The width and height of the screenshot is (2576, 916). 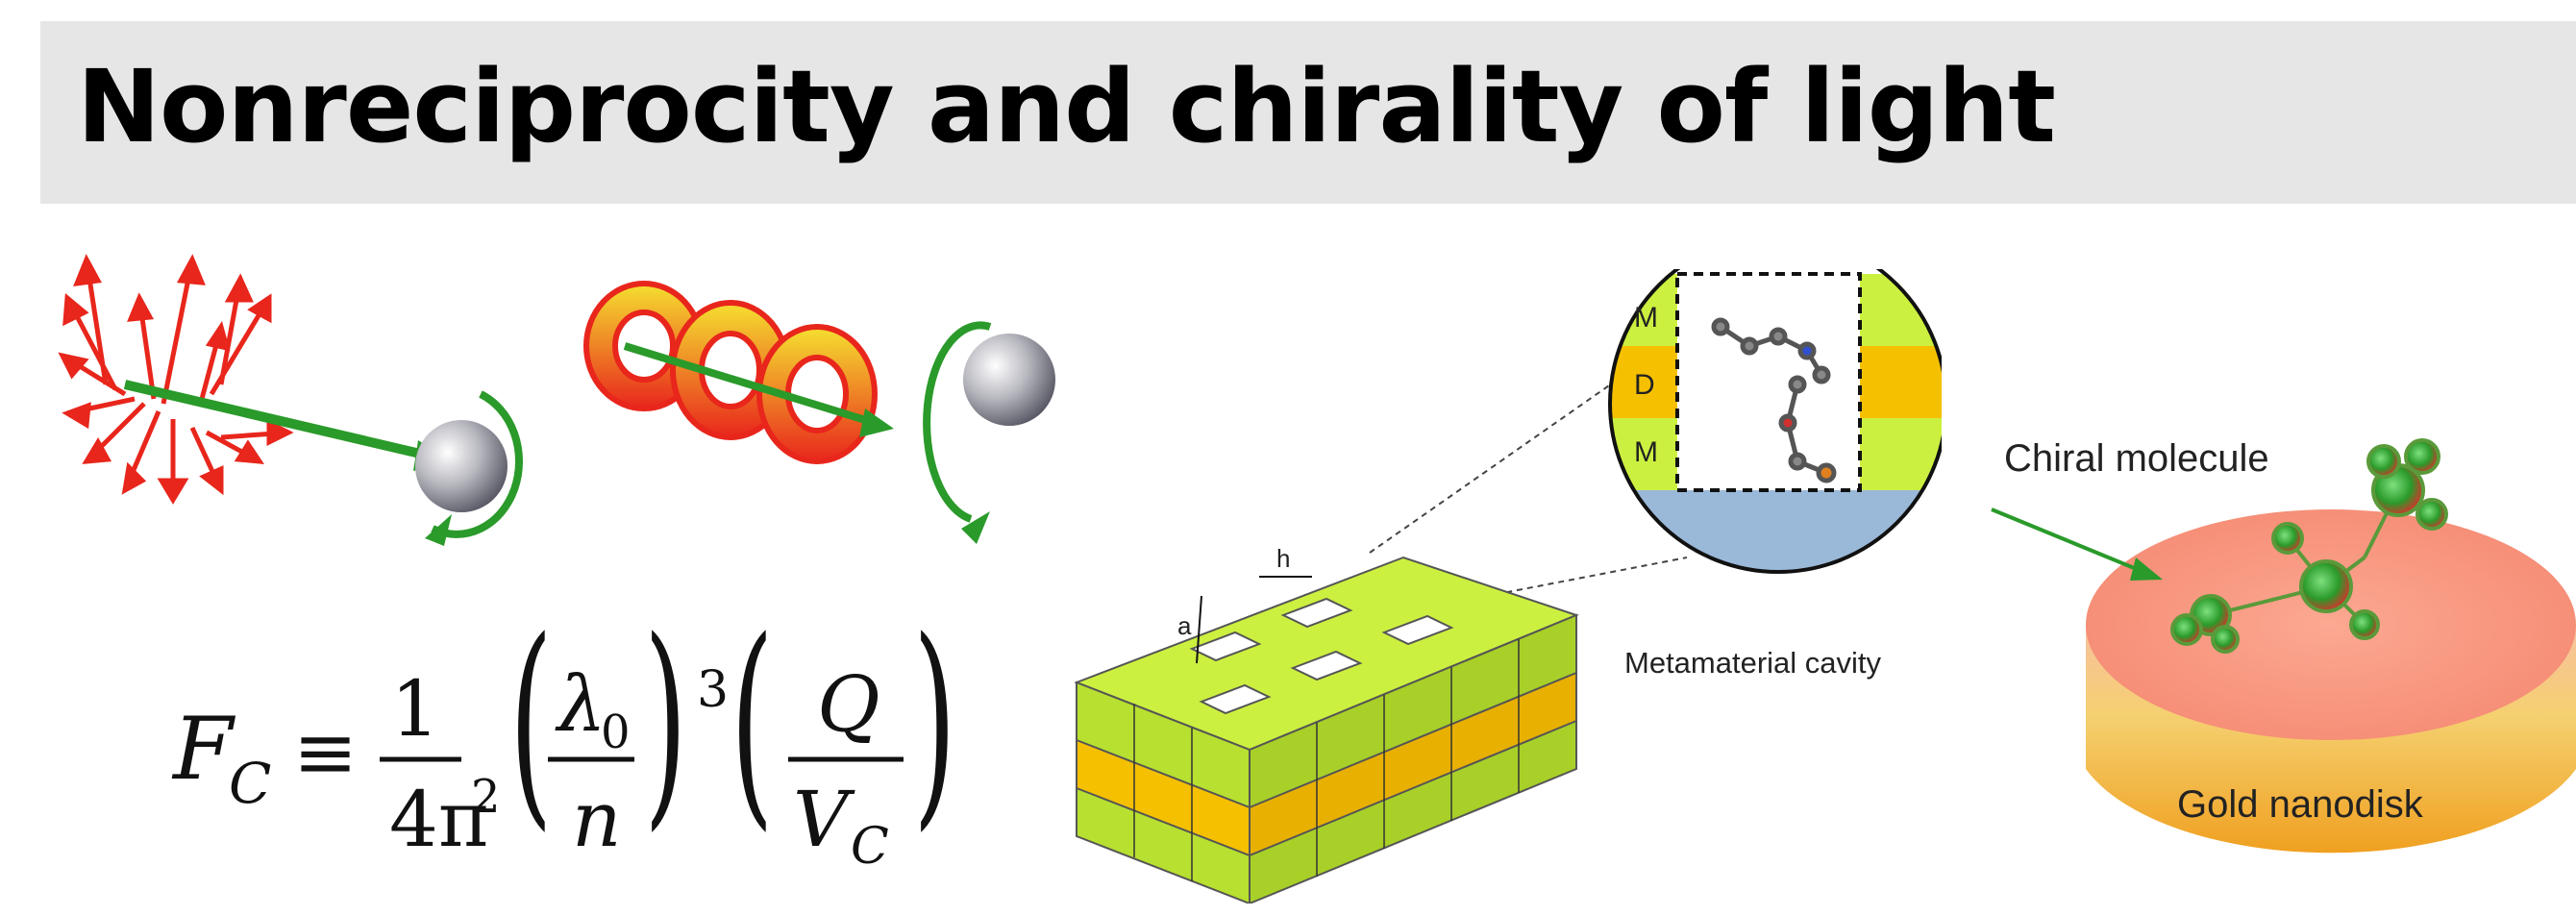 I want to click on frac2-num: λ, so click(x=581, y=704).